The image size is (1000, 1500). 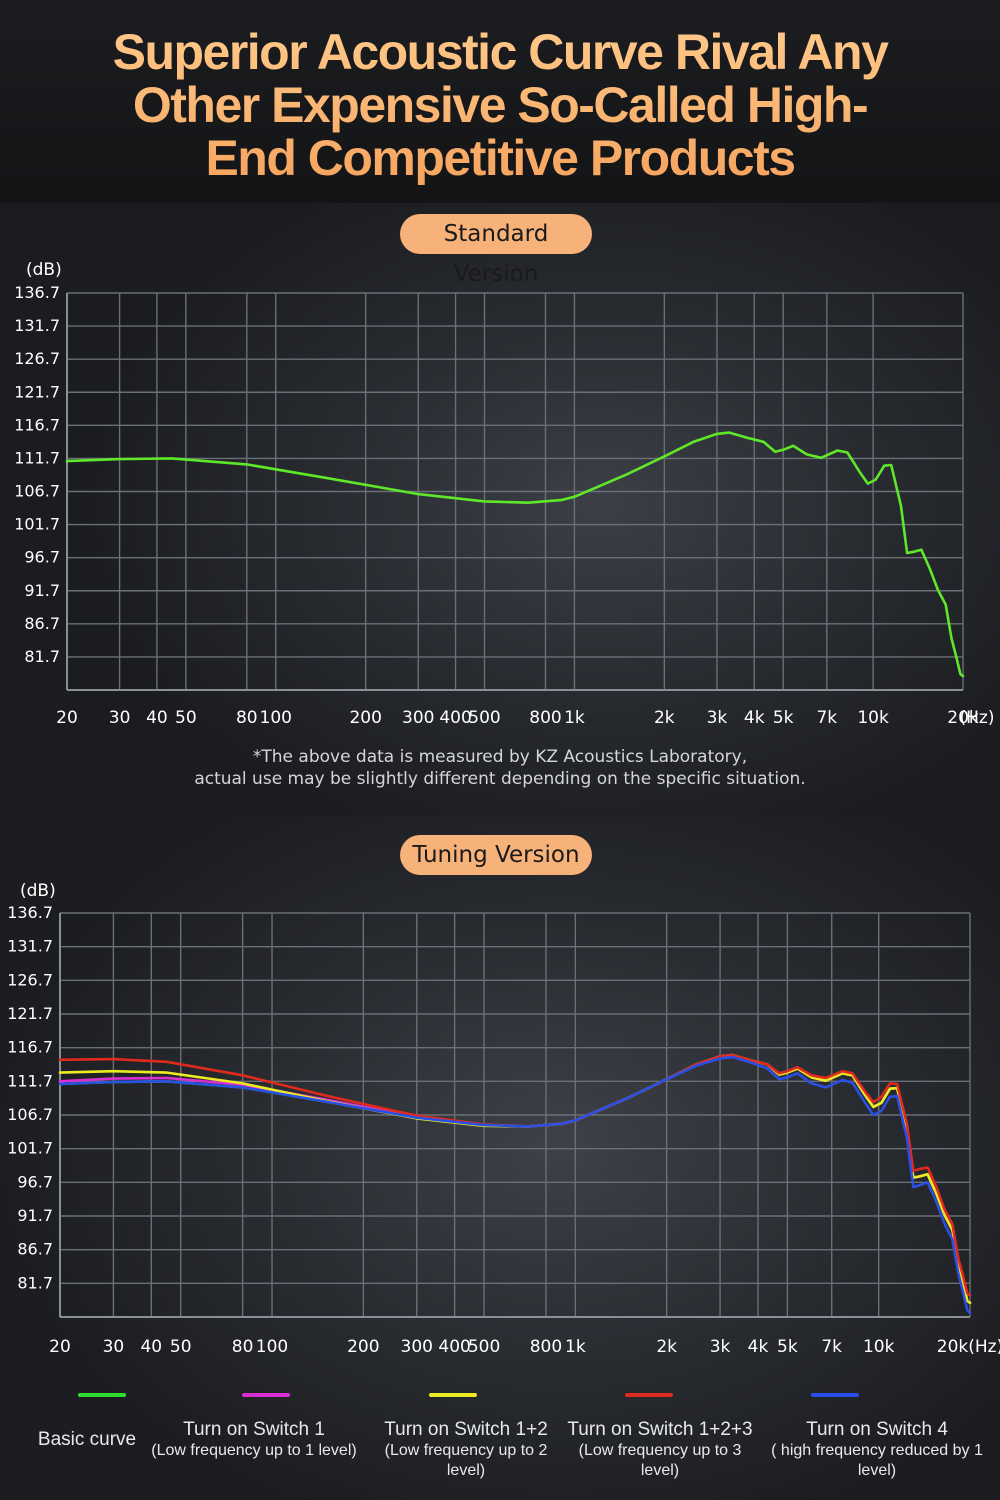 I want to click on legend-item-basic: Basic curve, so click(x=87, y=1440).